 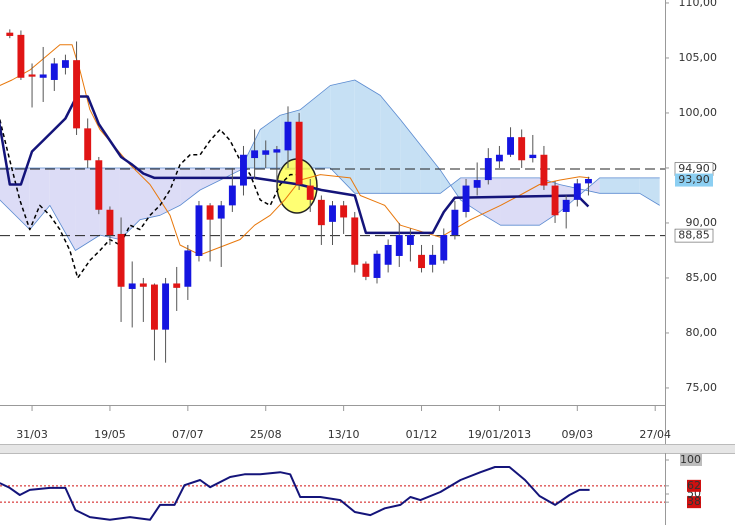 I want to click on x-tick-label: 19/01/2013, so click(x=499, y=434).